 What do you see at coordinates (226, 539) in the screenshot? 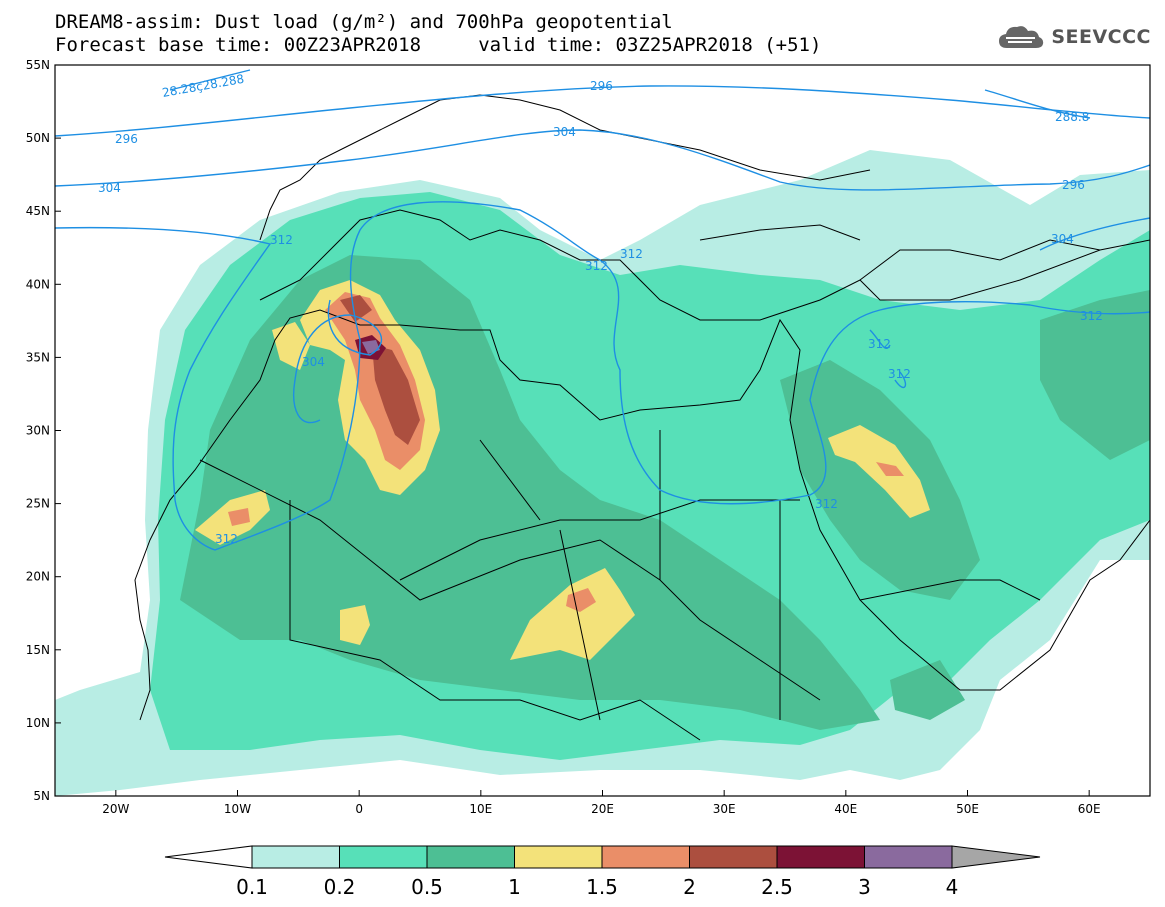
I see `contour-label-312g: 312` at bounding box center [226, 539].